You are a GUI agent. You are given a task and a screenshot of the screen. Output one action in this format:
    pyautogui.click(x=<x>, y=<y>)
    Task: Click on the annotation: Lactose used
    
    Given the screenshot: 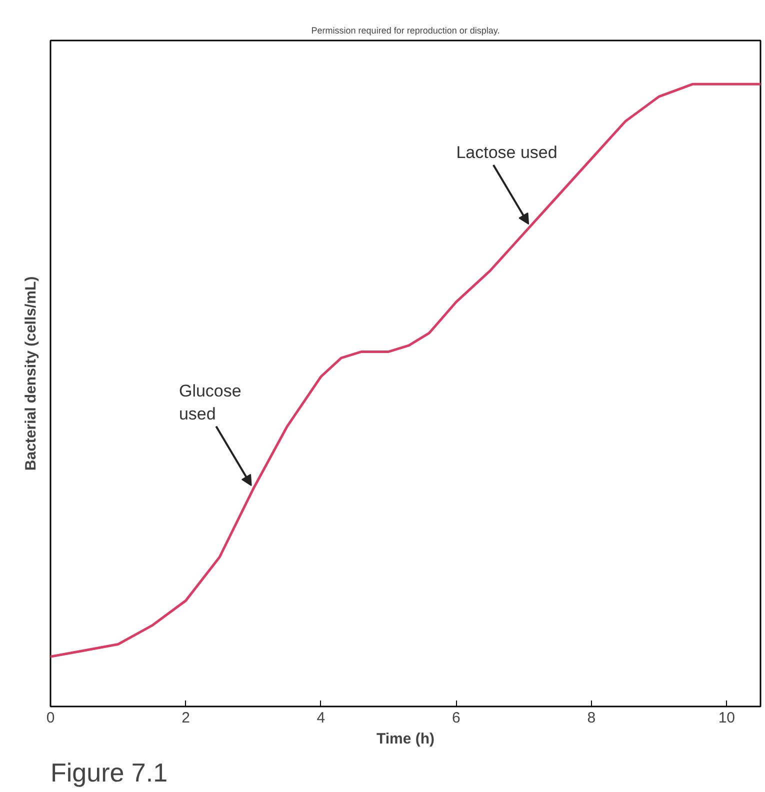 What is the action you would take?
    pyautogui.click(x=507, y=152)
    